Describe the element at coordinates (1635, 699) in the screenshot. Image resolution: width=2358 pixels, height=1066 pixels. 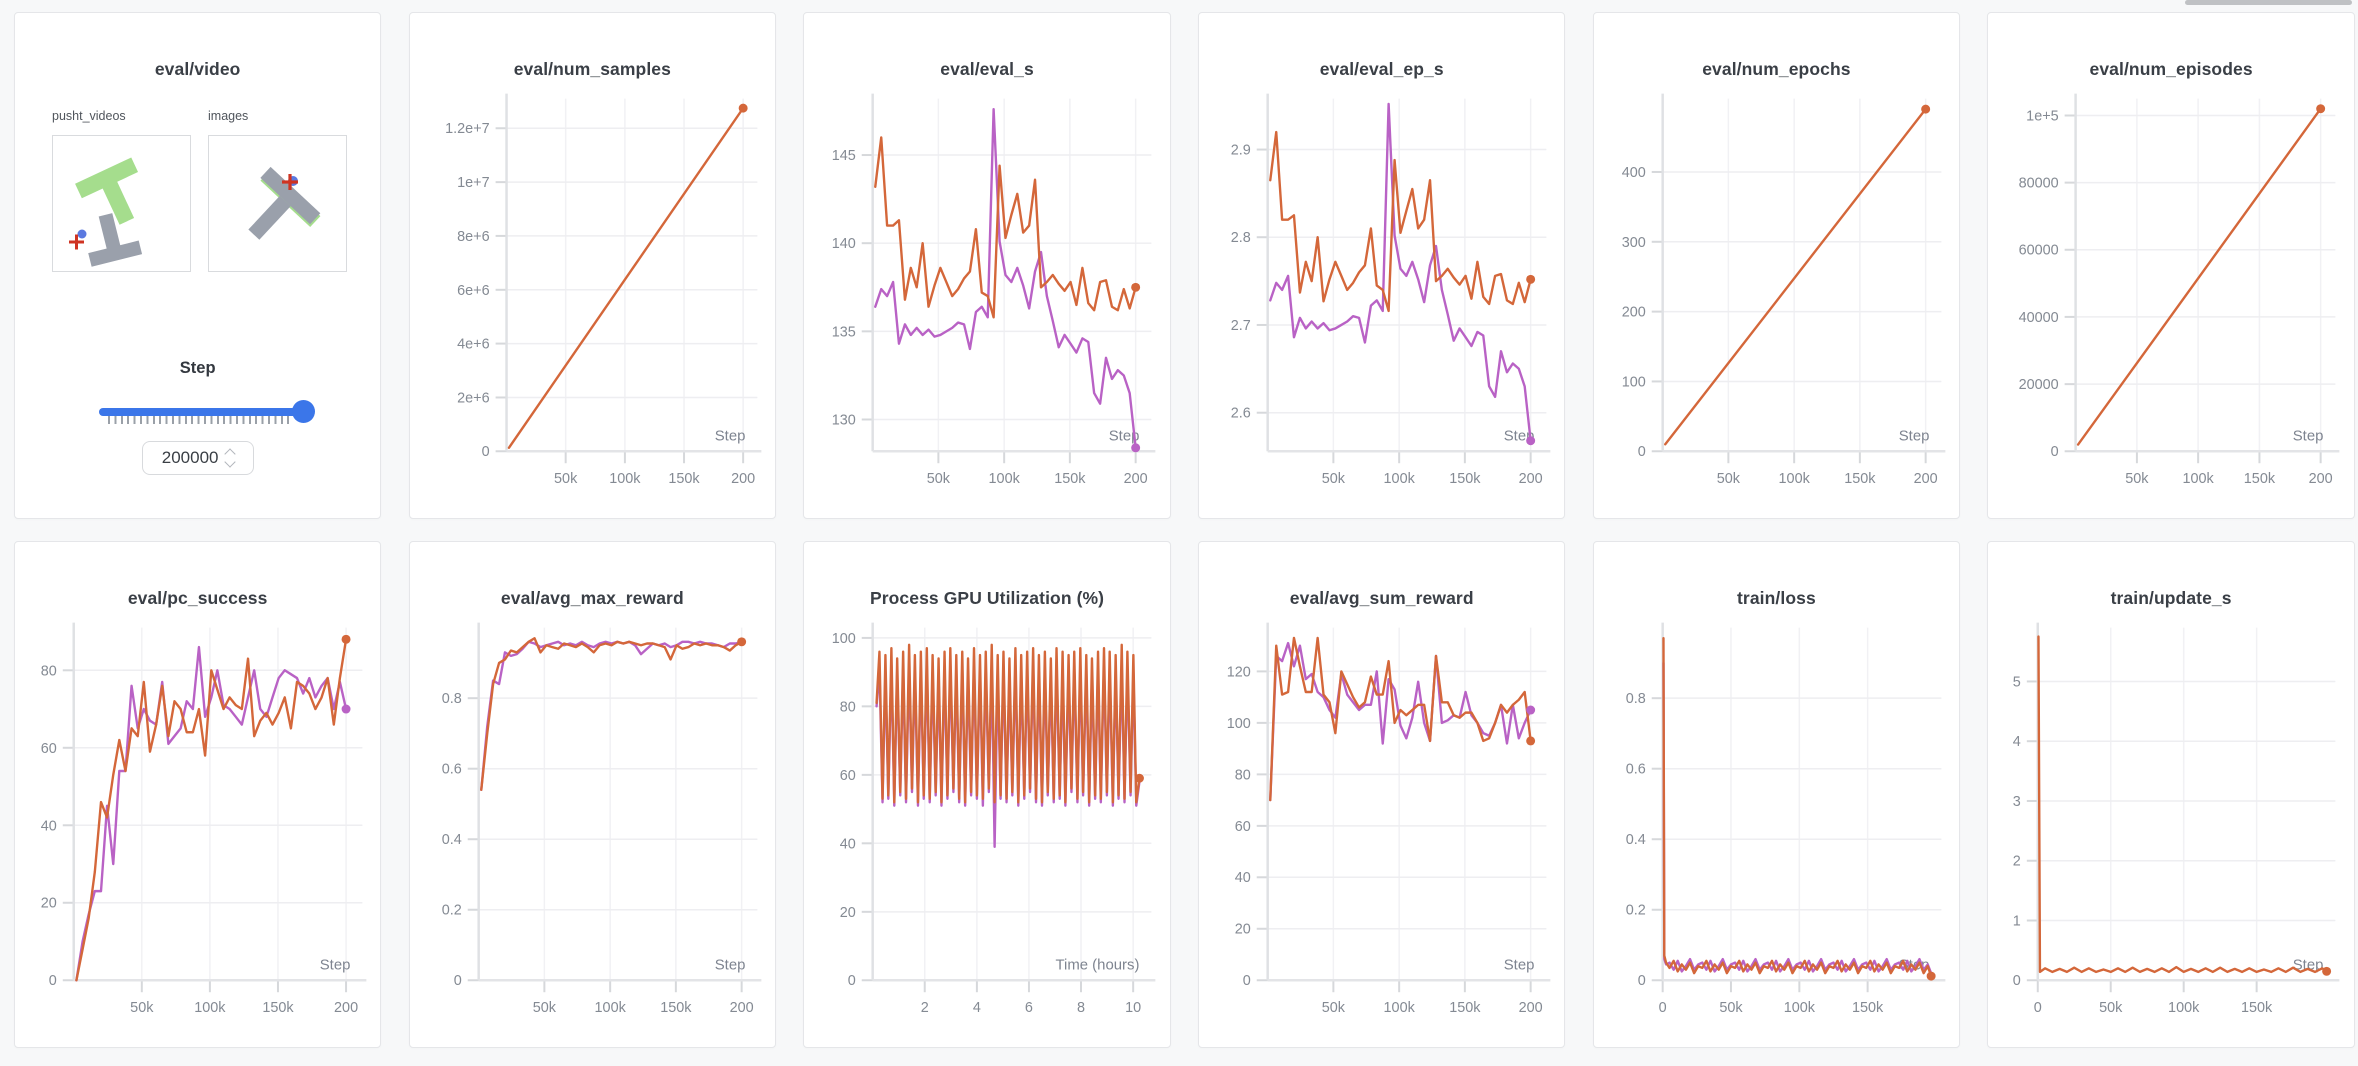
I see `svg-text: 0.8` at that location.